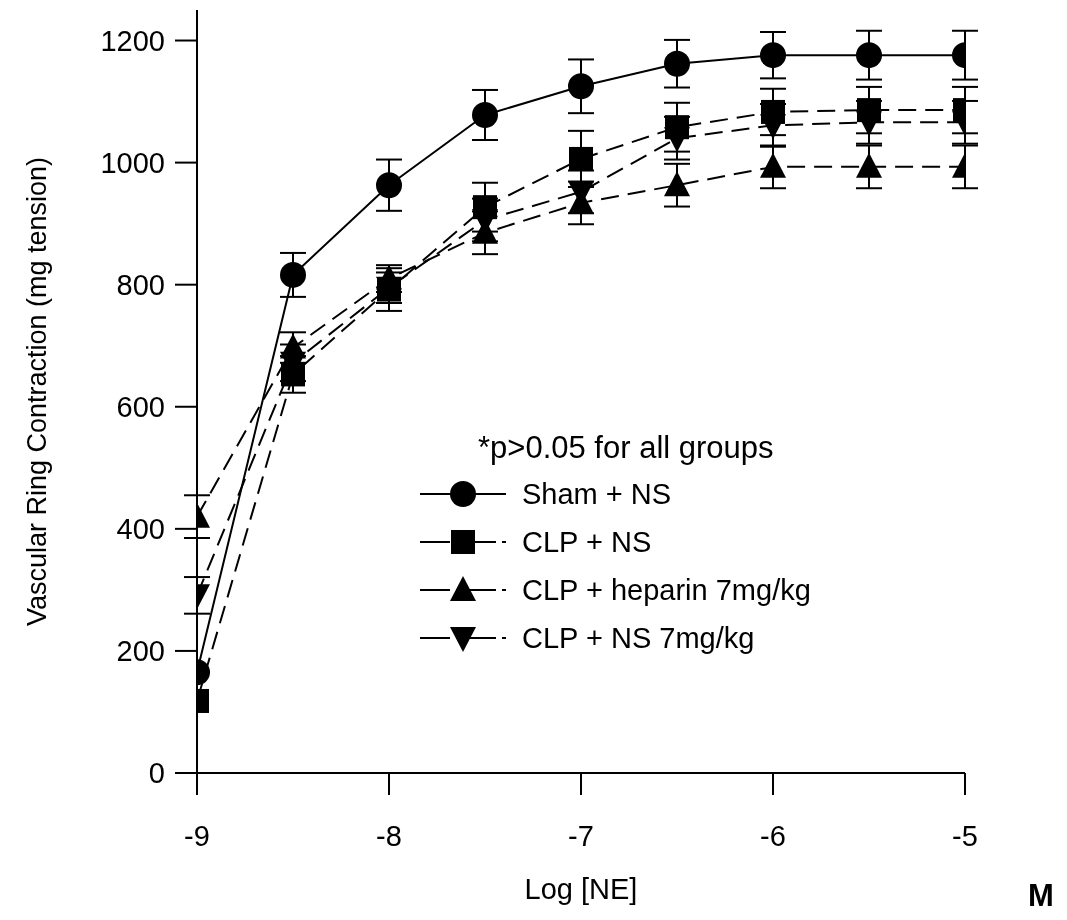  Describe the element at coordinates (638, 638) in the screenshot. I see `legend-label: CLP + NS 7mg/kg` at that location.